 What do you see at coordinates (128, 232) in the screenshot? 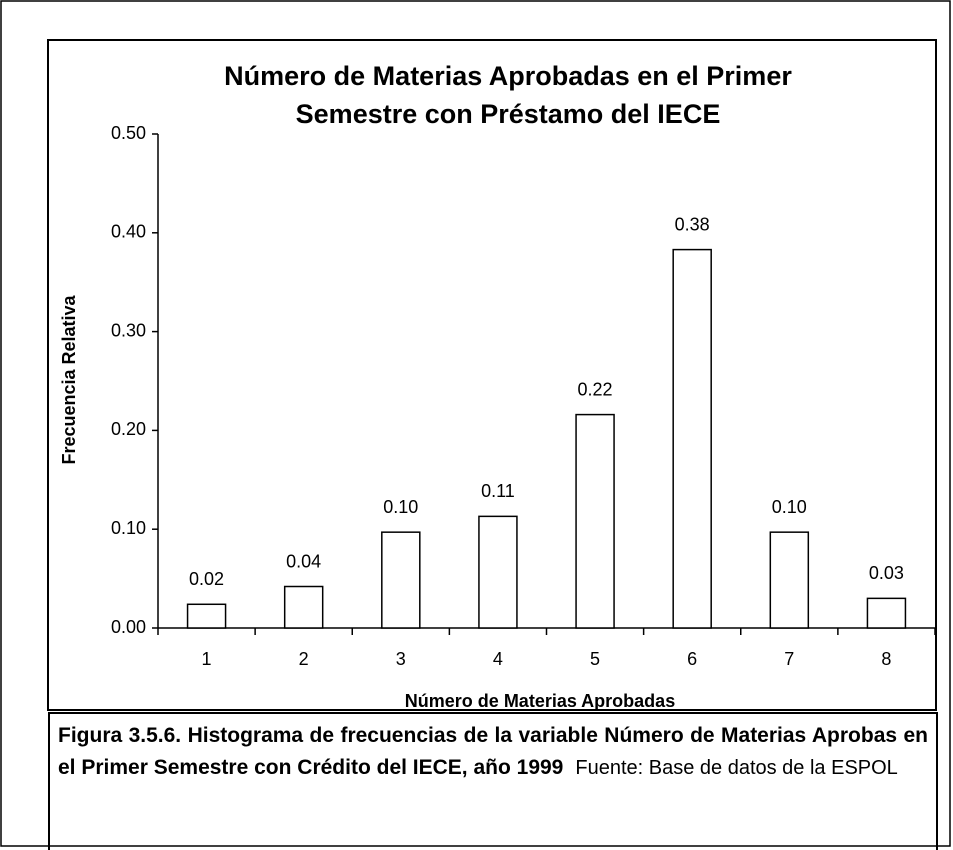
I see `y-tick-label: 0.40` at bounding box center [128, 232].